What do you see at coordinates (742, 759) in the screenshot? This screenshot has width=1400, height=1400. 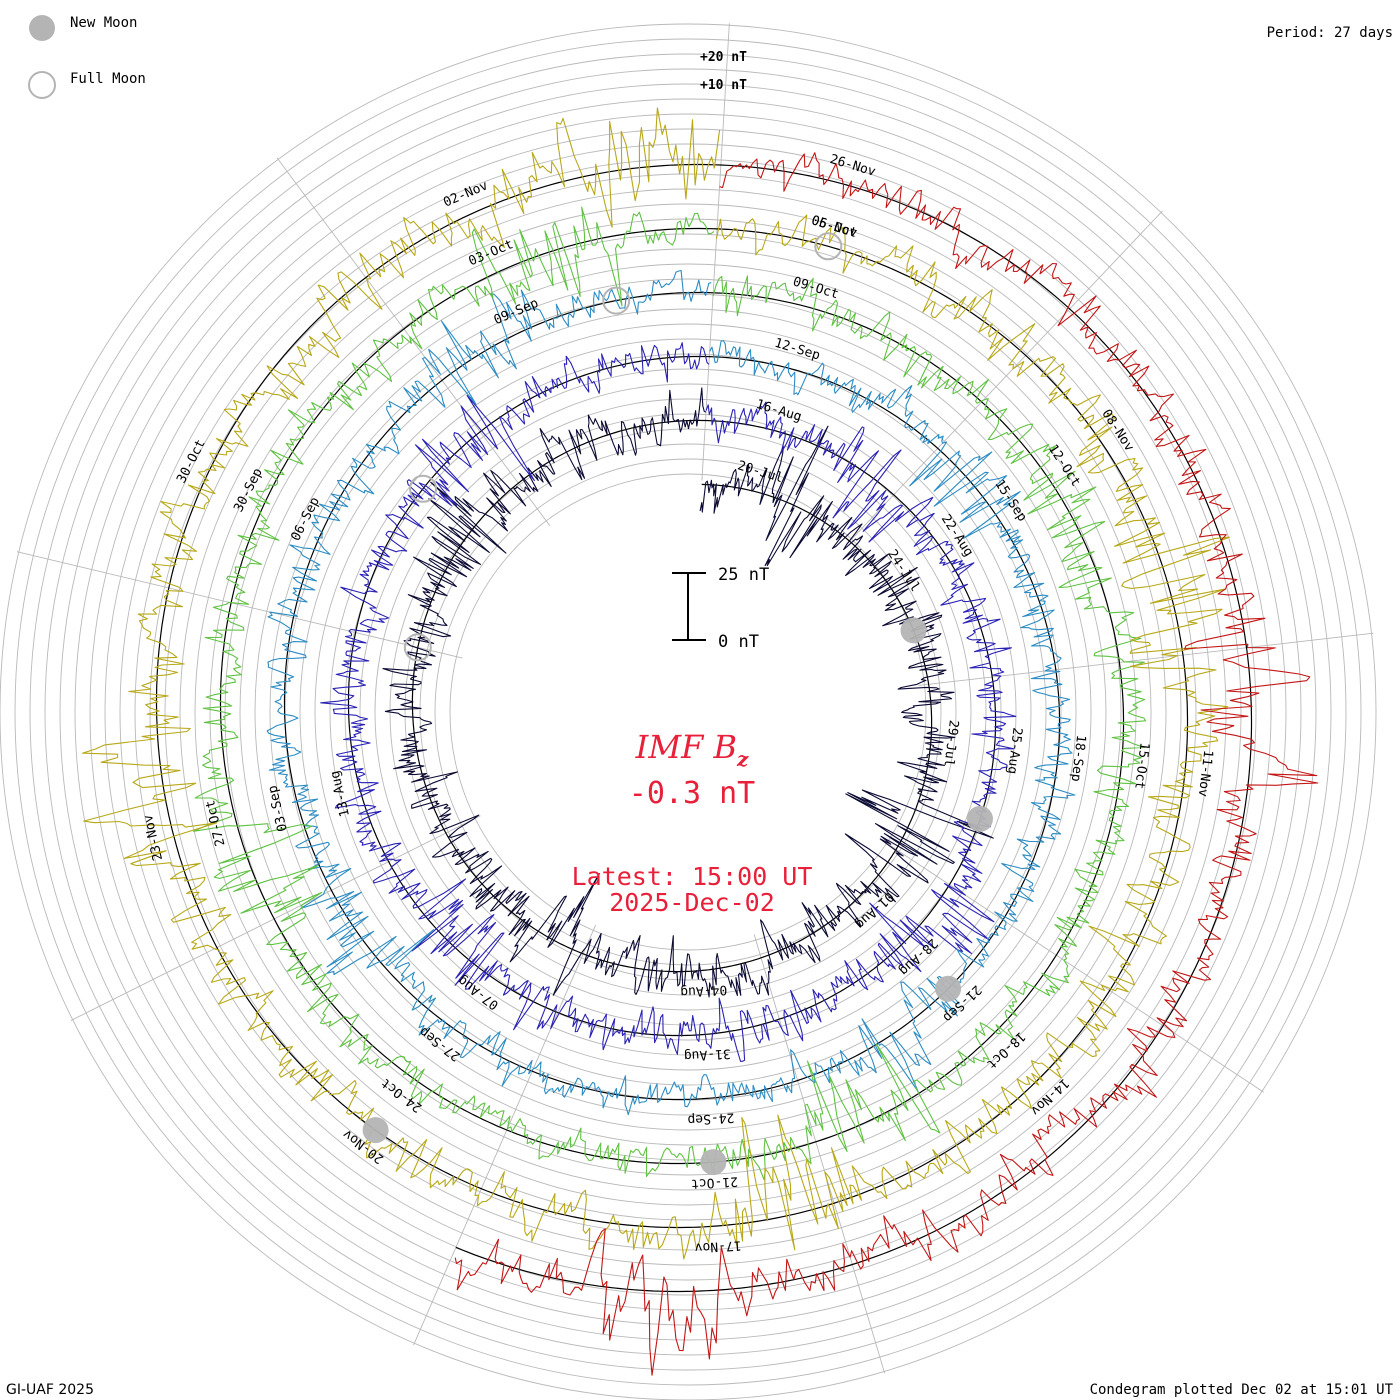 I see `chart-title-subscript: z` at bounding box center [742, 759].